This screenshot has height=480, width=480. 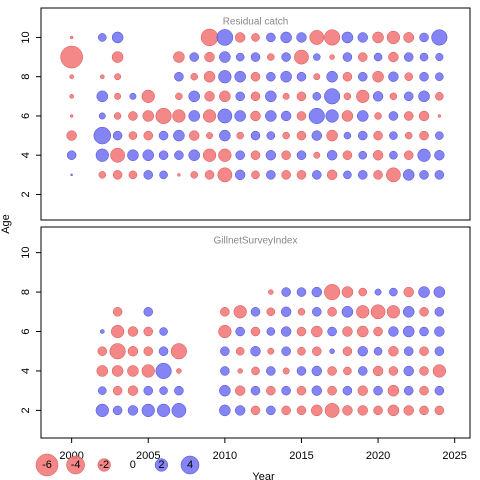 What do you see at coordinates (26, 155) in the screenshot?
I see `y-tick-label: 4` at bounding box center [26, 155].